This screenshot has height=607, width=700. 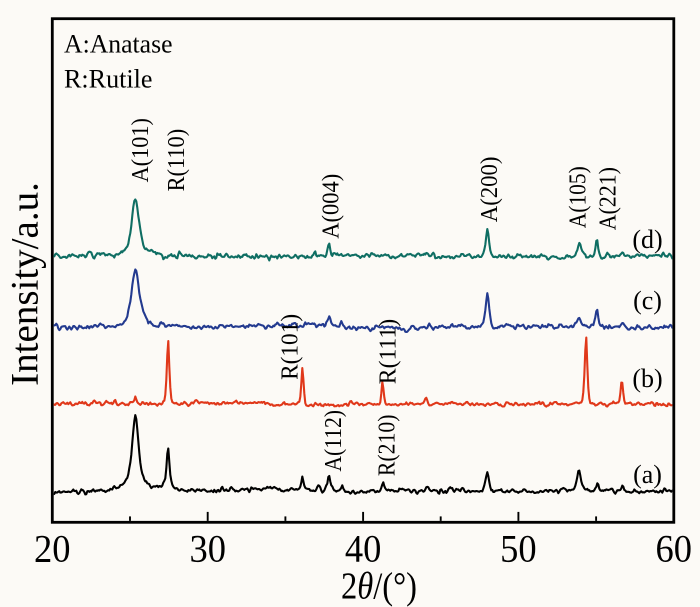 What do you see at coordinates (578, 197) in the screenshot?
I see `svg-text: A(105)` at bounding box center [578, 197].